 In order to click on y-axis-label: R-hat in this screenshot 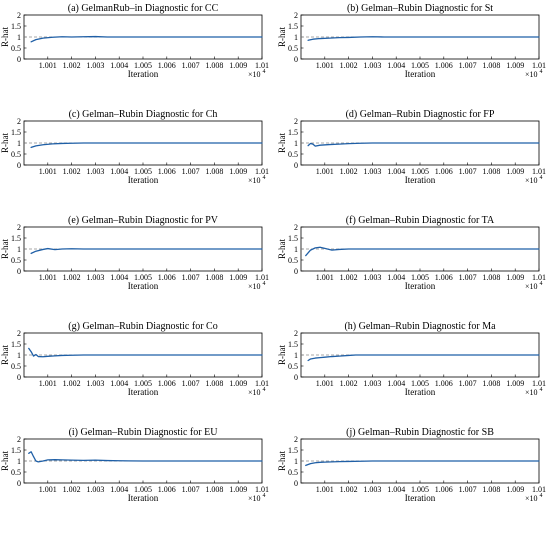, I will do `click(5, 249)`.